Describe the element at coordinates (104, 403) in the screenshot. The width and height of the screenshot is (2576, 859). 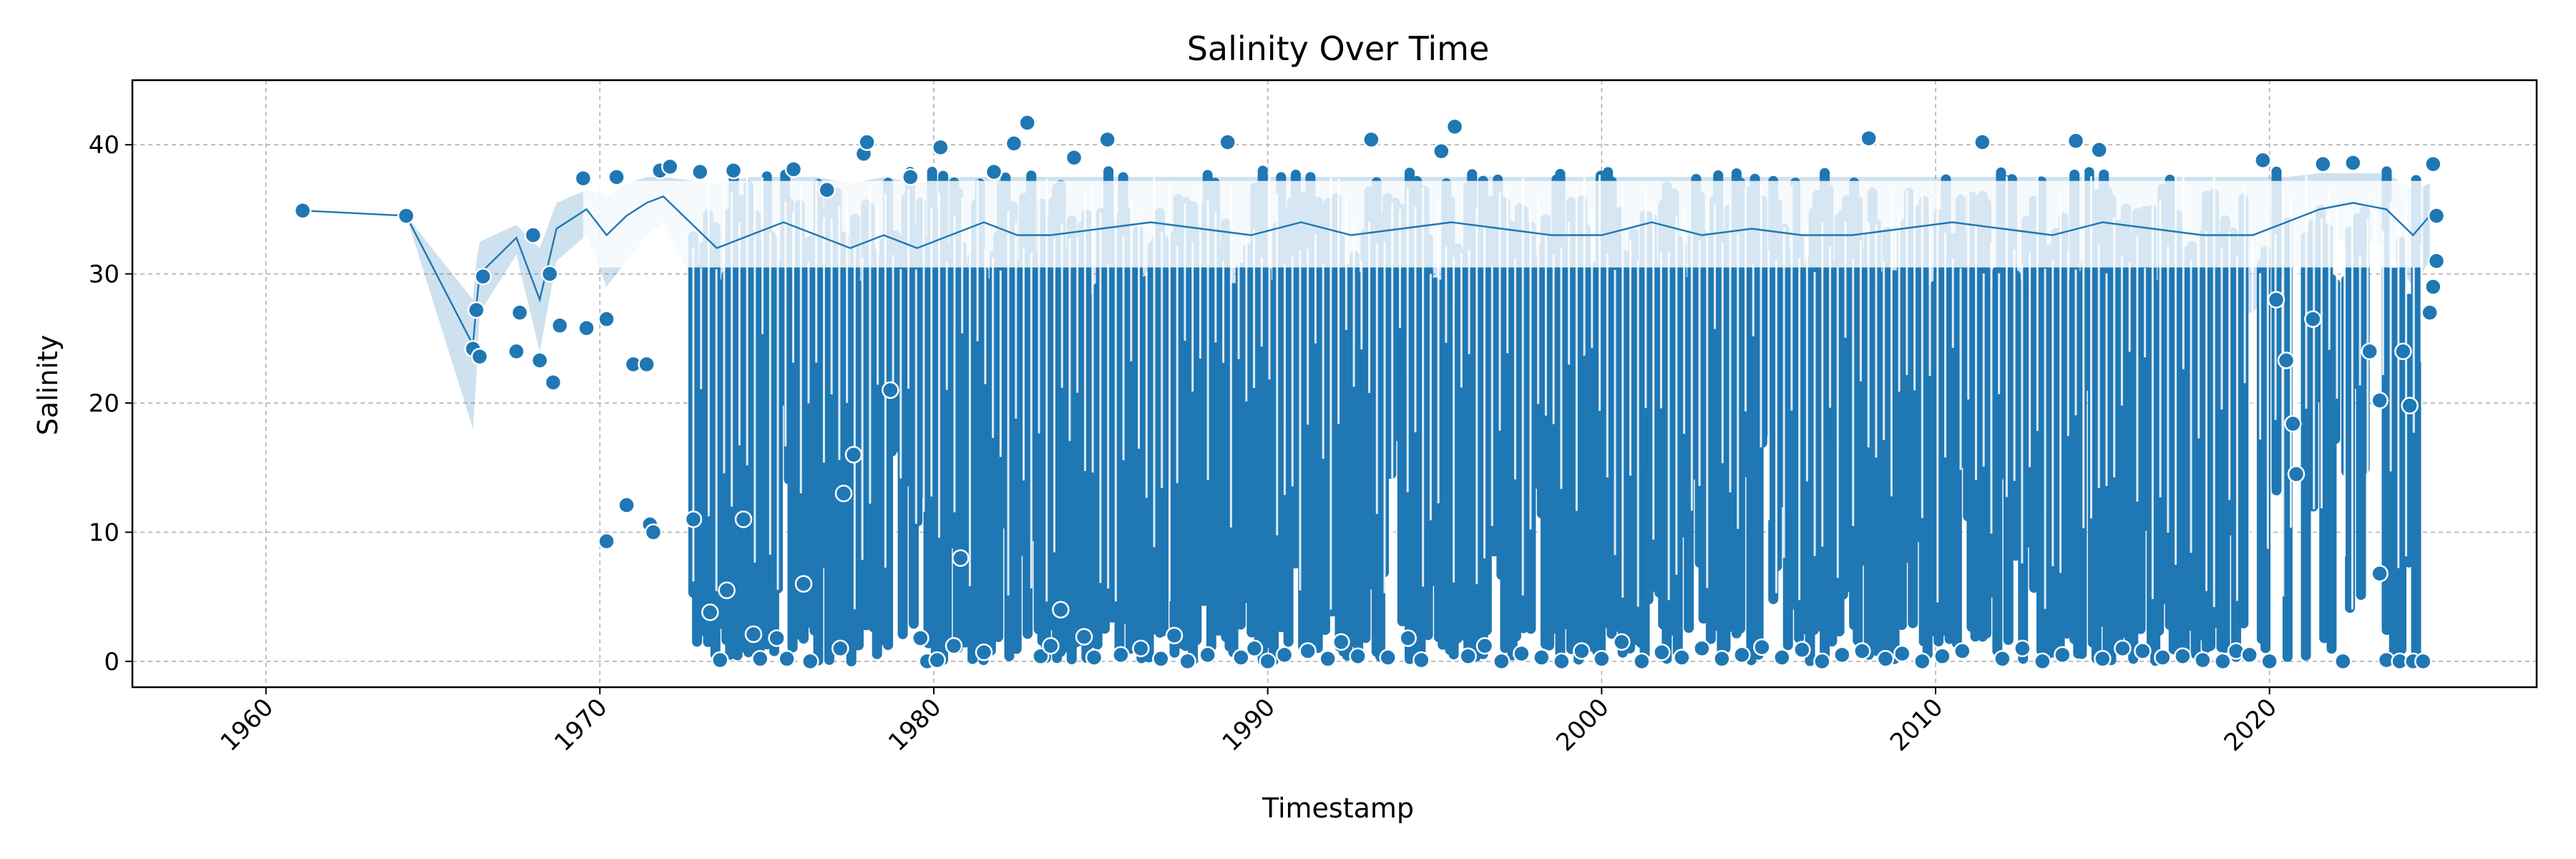
I see `y-tick-label-20: 20` at that location.